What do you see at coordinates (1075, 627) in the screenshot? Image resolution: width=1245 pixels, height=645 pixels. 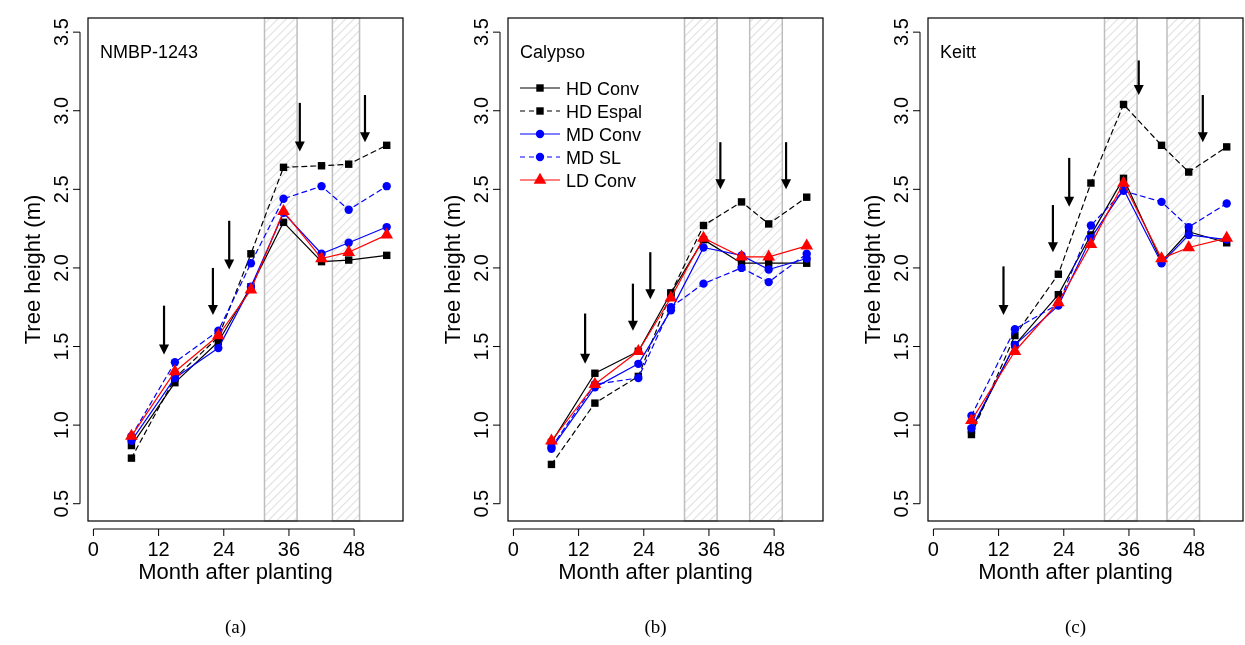 I see `text: (c)` at bounding box center [1075, 627].